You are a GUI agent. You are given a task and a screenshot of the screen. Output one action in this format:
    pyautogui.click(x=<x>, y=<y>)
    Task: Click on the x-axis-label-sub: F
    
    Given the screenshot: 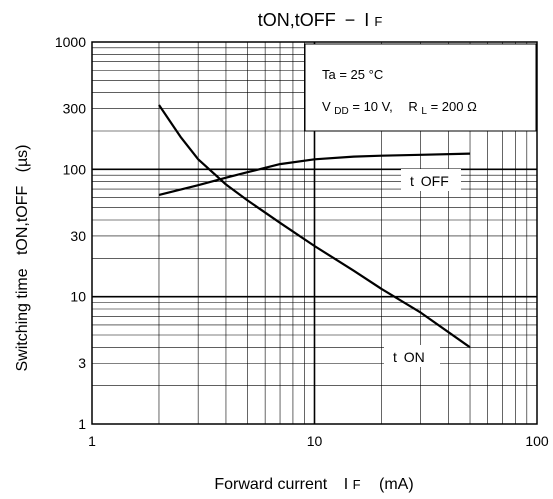 What is the action you would take?
    pyautogui.click(x=357, y=484)
    